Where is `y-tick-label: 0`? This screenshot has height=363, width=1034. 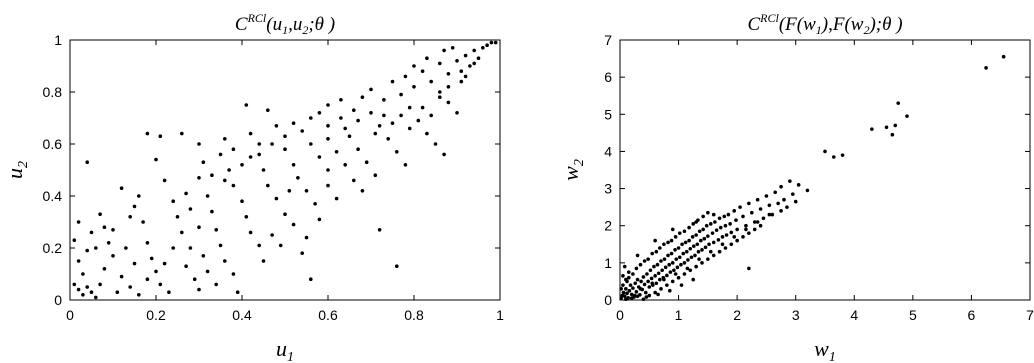 y-tick-label: 0 is located at coordinates (608, 300).